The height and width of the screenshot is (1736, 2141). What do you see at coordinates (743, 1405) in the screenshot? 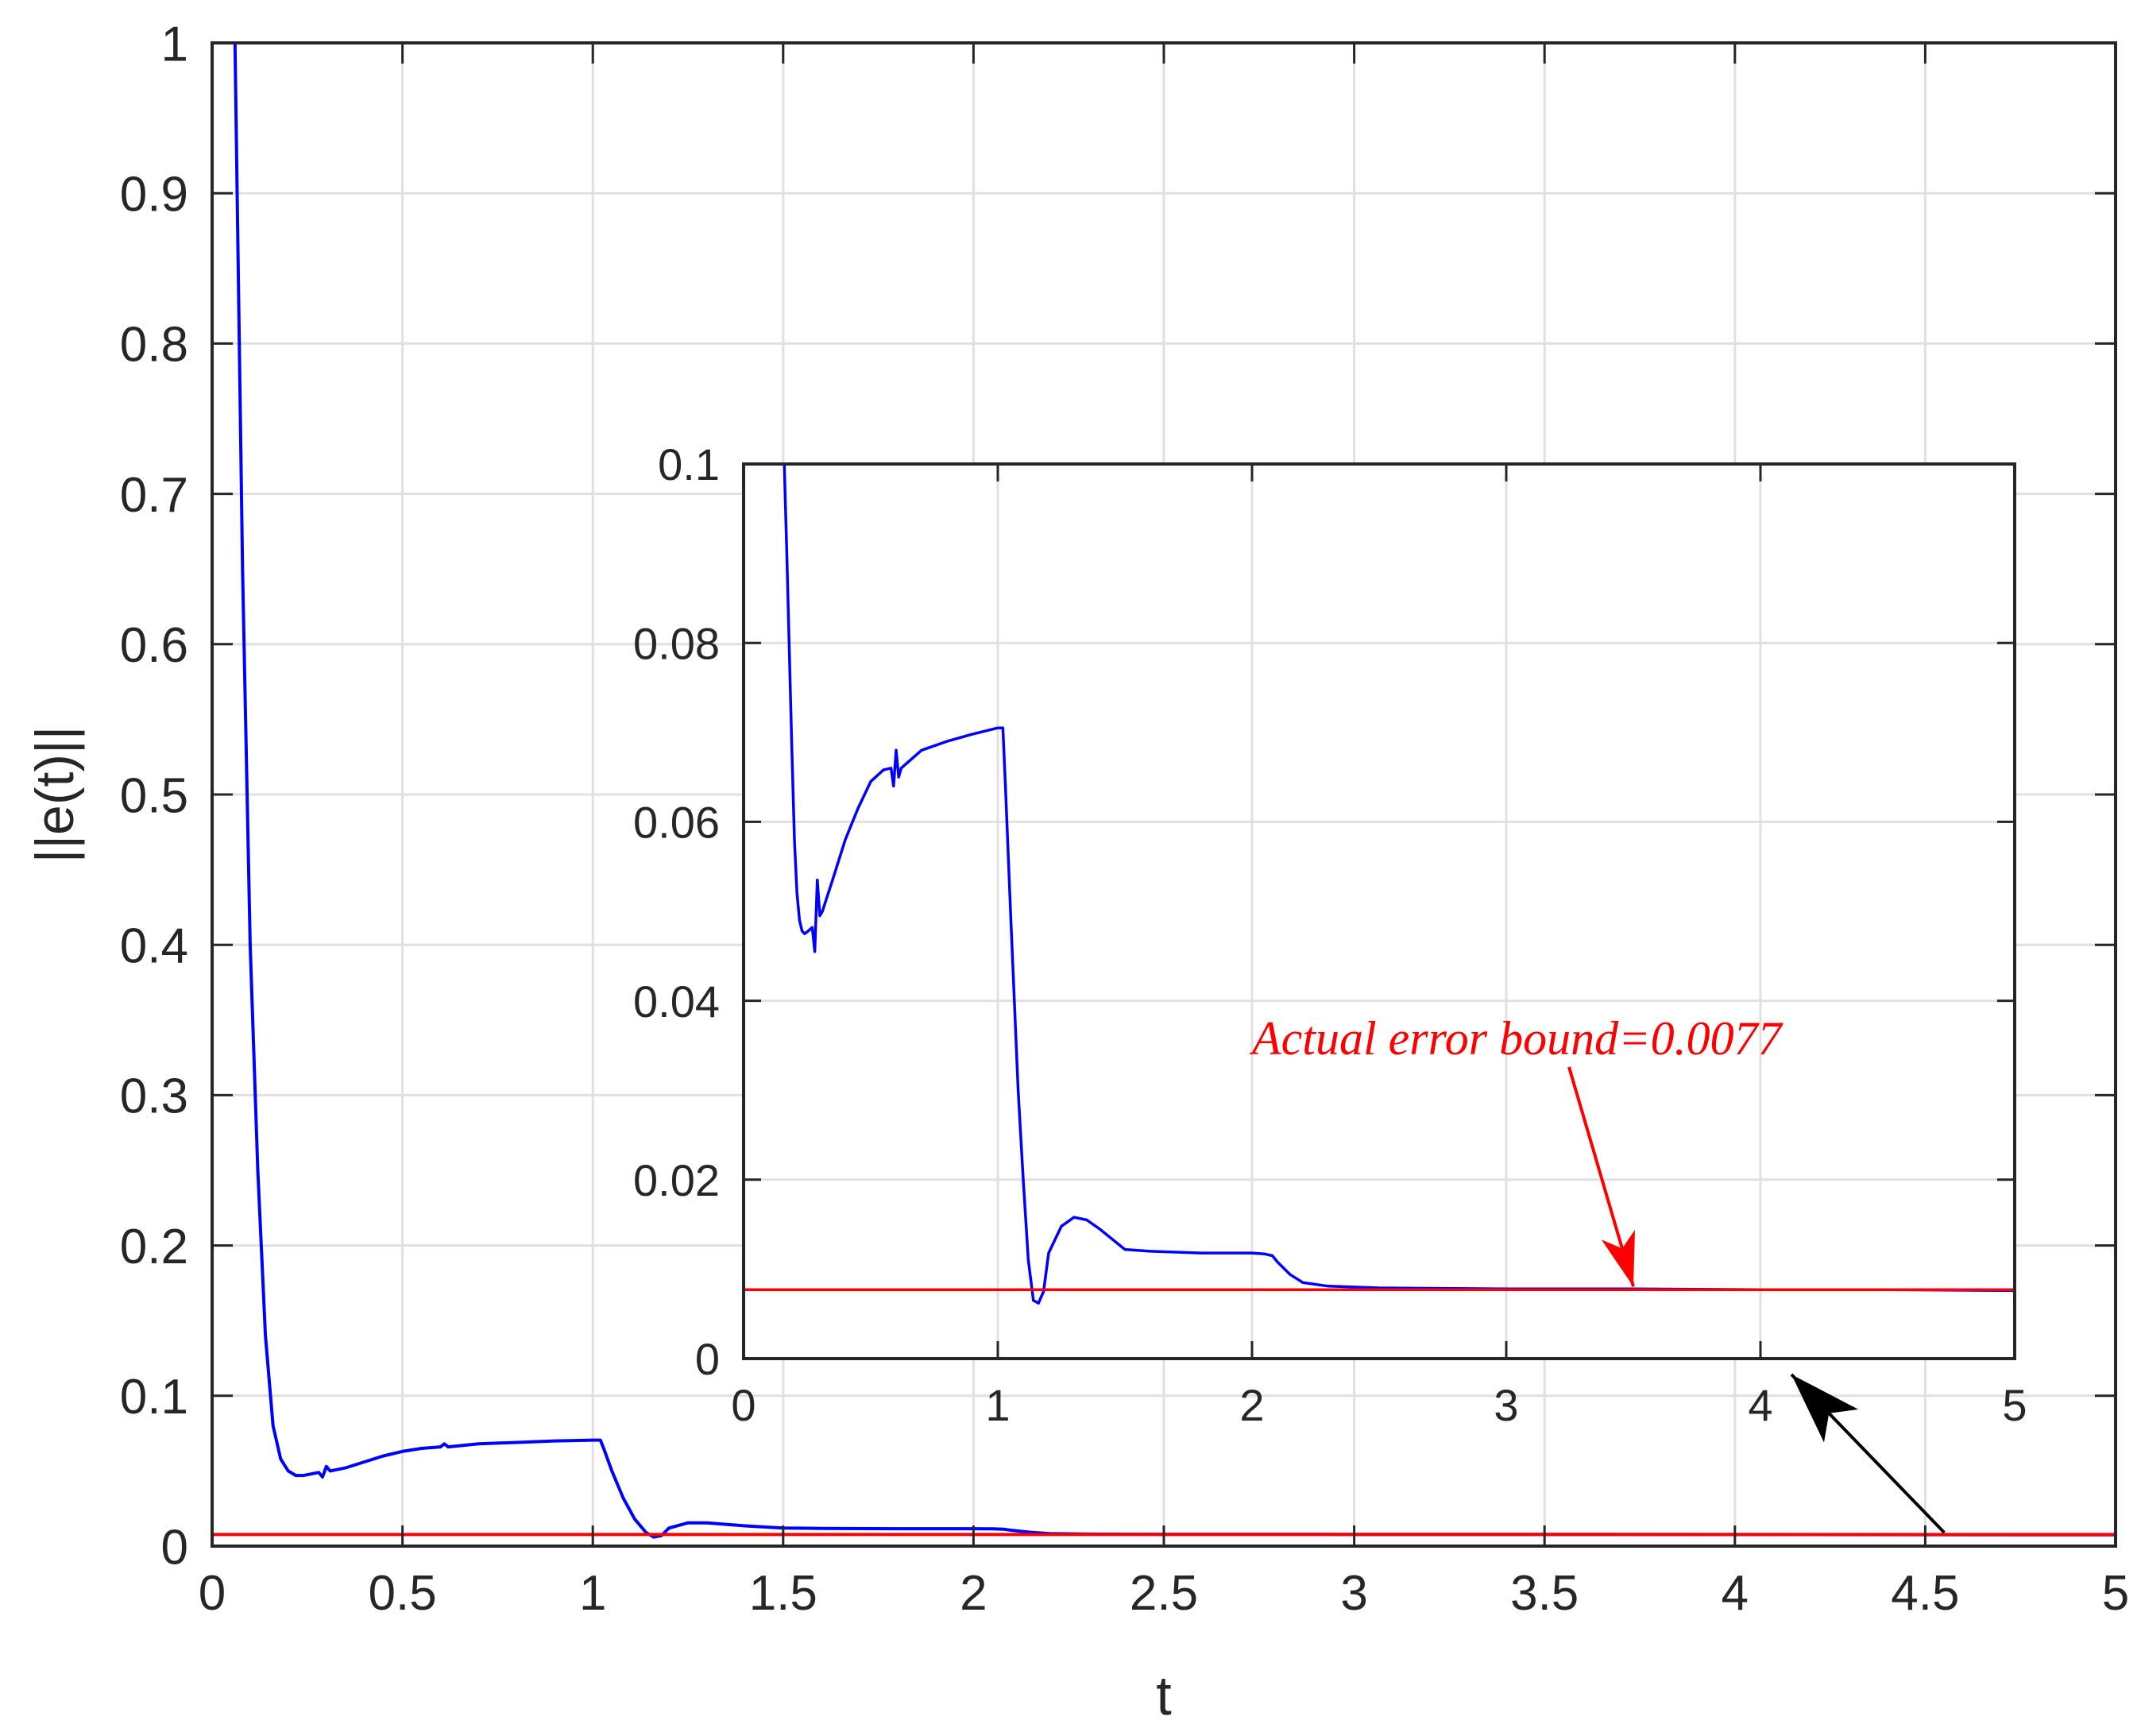
I see `inset-x-tick-label: 0` at bounding box center [743, 1405].